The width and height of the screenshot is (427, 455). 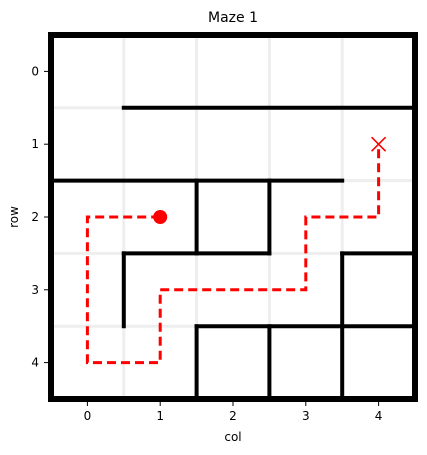 What do you see at coordinates (35, 144) in the screenshot?
I see `y-tick-label: 1` at bounding box center [35, 144].